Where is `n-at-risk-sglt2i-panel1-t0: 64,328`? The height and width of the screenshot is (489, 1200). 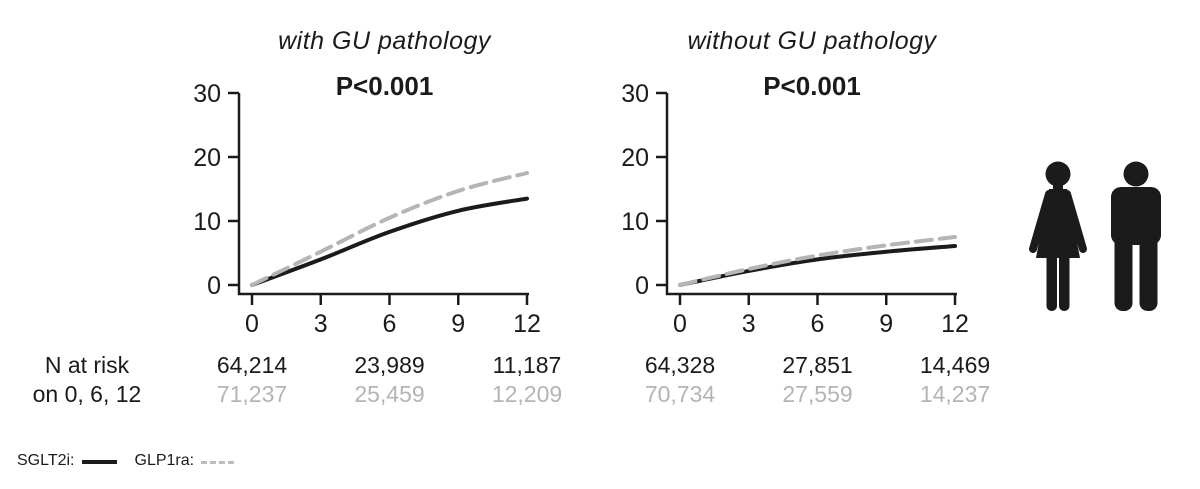 n-at-risk-sglt2i-panel1-t0: 64,328 is located at coordinates (680, 365).